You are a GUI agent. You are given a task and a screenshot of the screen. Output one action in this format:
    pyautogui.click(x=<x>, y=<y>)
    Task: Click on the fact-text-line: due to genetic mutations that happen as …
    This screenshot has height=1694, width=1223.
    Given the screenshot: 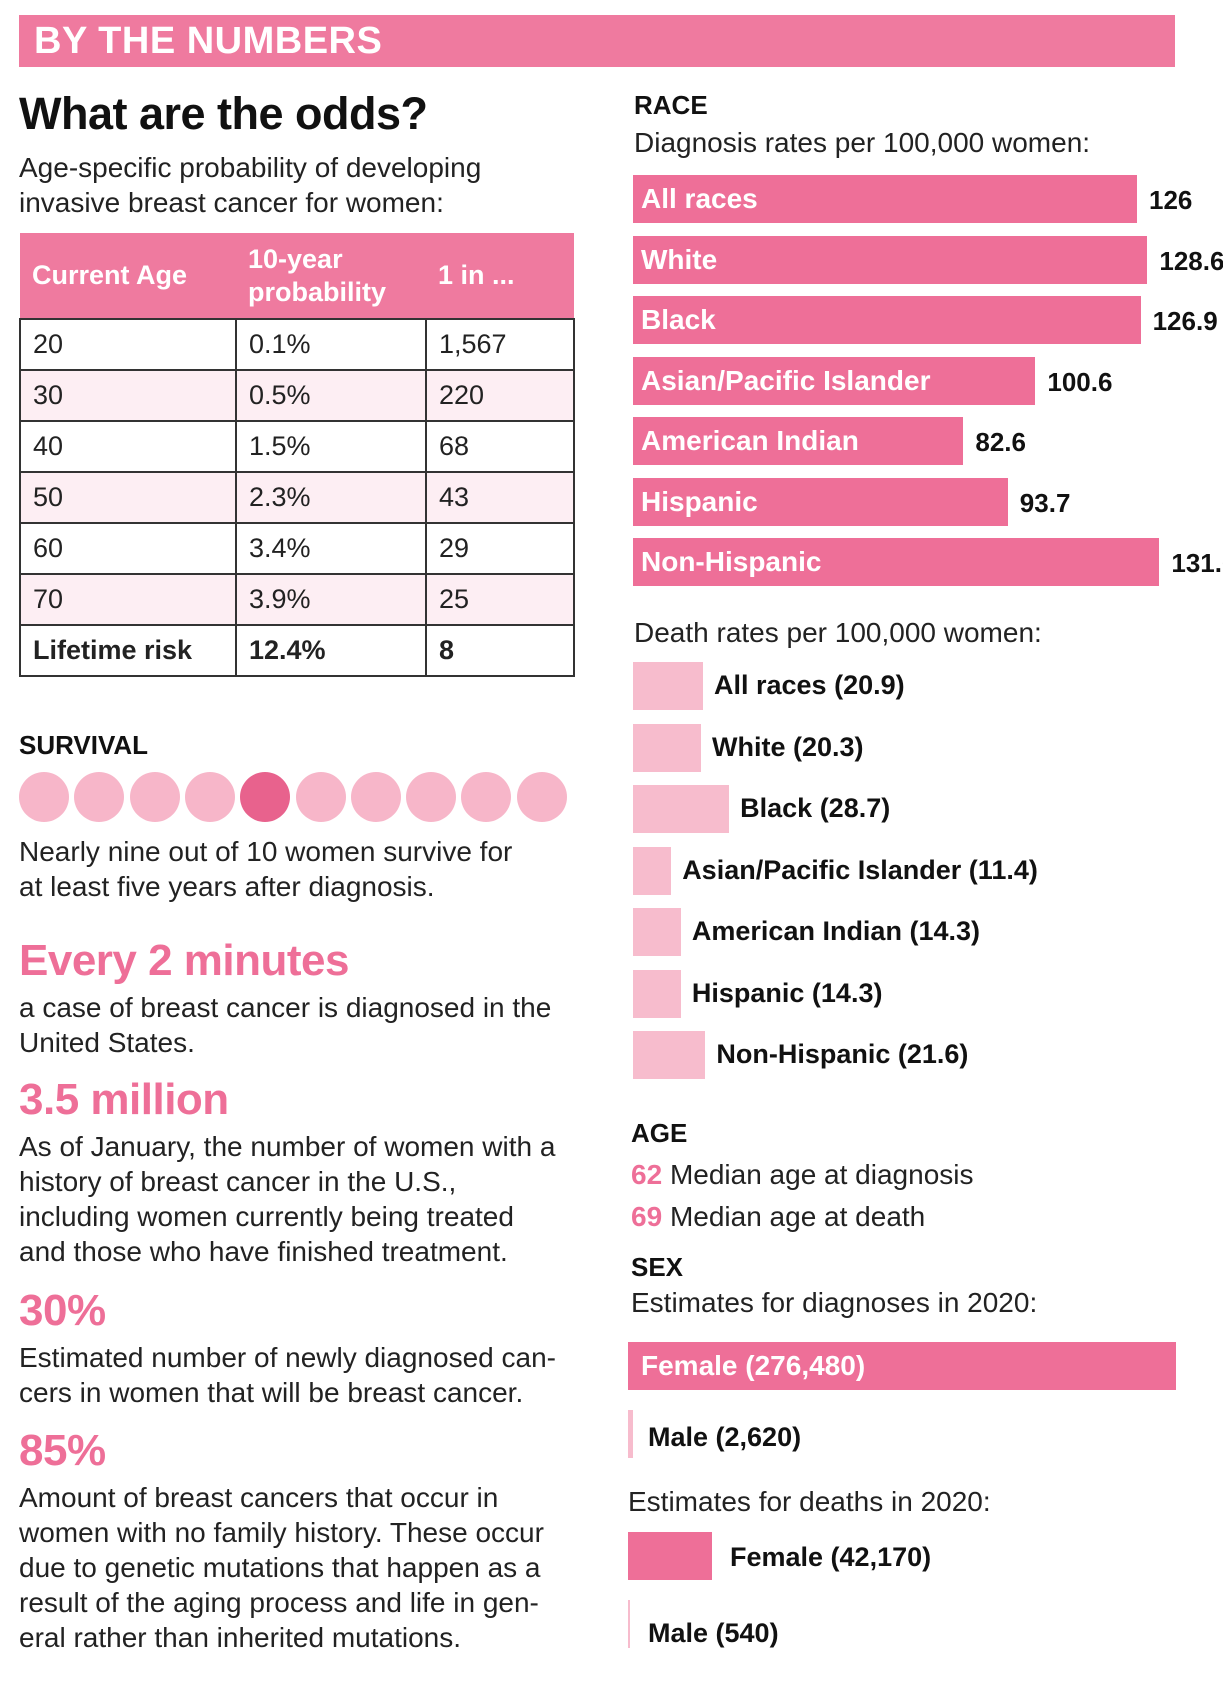 What is the action you would take?
    pyautogui.click(x=280, y=1567)
    